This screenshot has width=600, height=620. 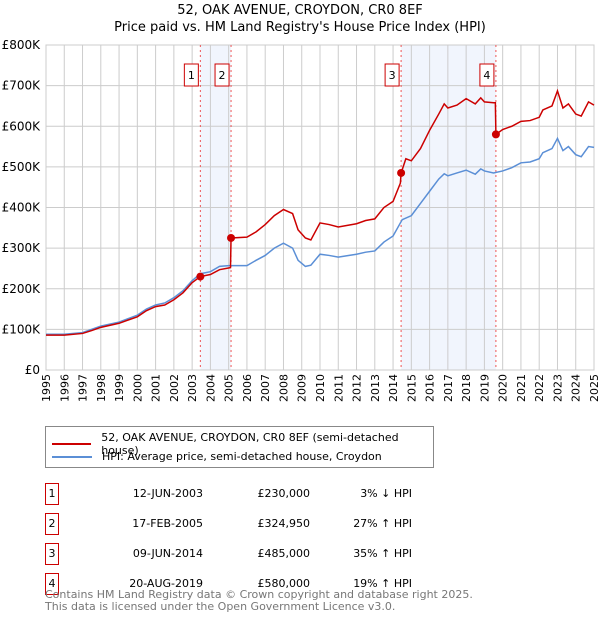 What do you see at coordinates (284, 553) in the screenshot?
I see `sale-price: £485,000` at bounding box center [284, 553].